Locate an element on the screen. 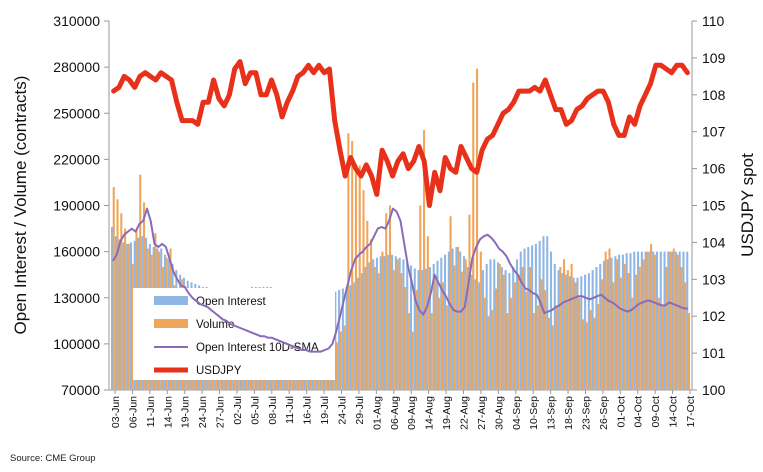 The height and width of the screenshot is (472, 763). x-tick-label: 27-Aug is located at coordinates (482, 413).